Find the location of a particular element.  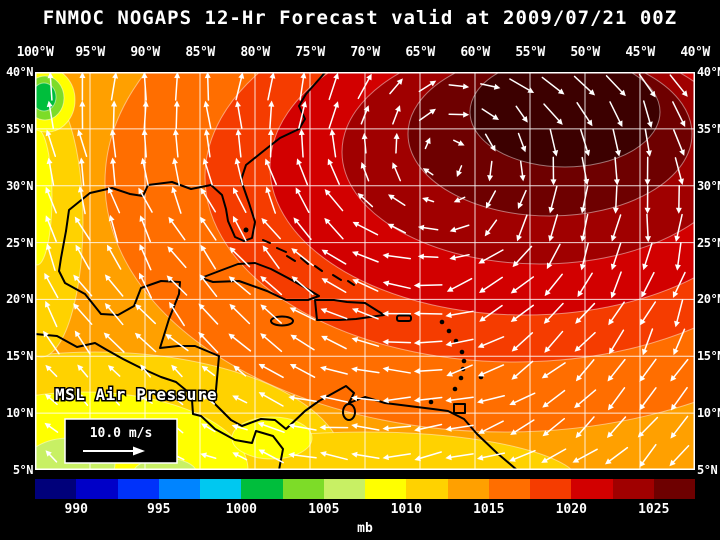

colorbar-tick-label: 1005 is located at coordinates (324, 509).